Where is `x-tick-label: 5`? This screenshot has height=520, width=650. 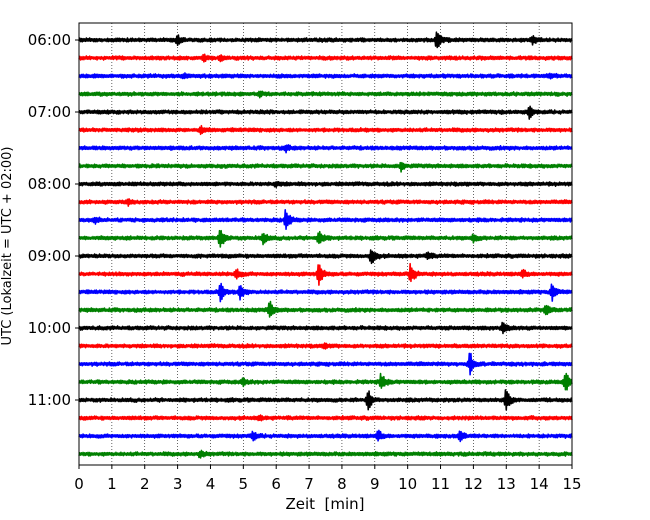
x-tick-label: 5 is located at coordinates (244, 484).